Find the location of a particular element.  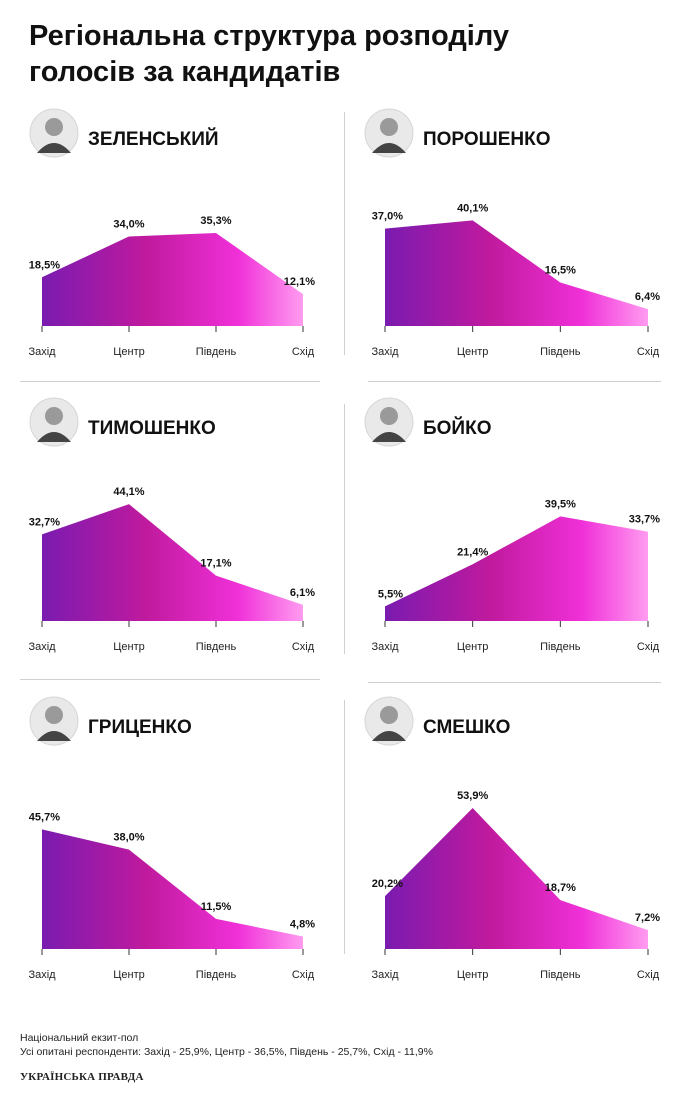

data-label: 45,7% is located at coordinates (44, 817).